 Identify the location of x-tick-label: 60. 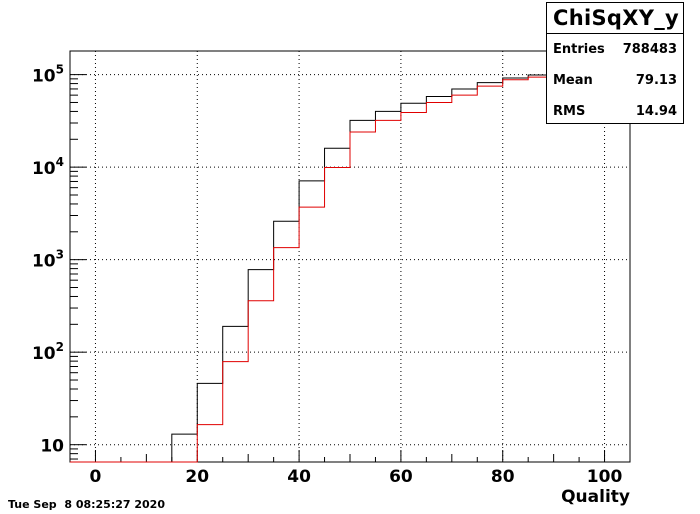
(401, 477).